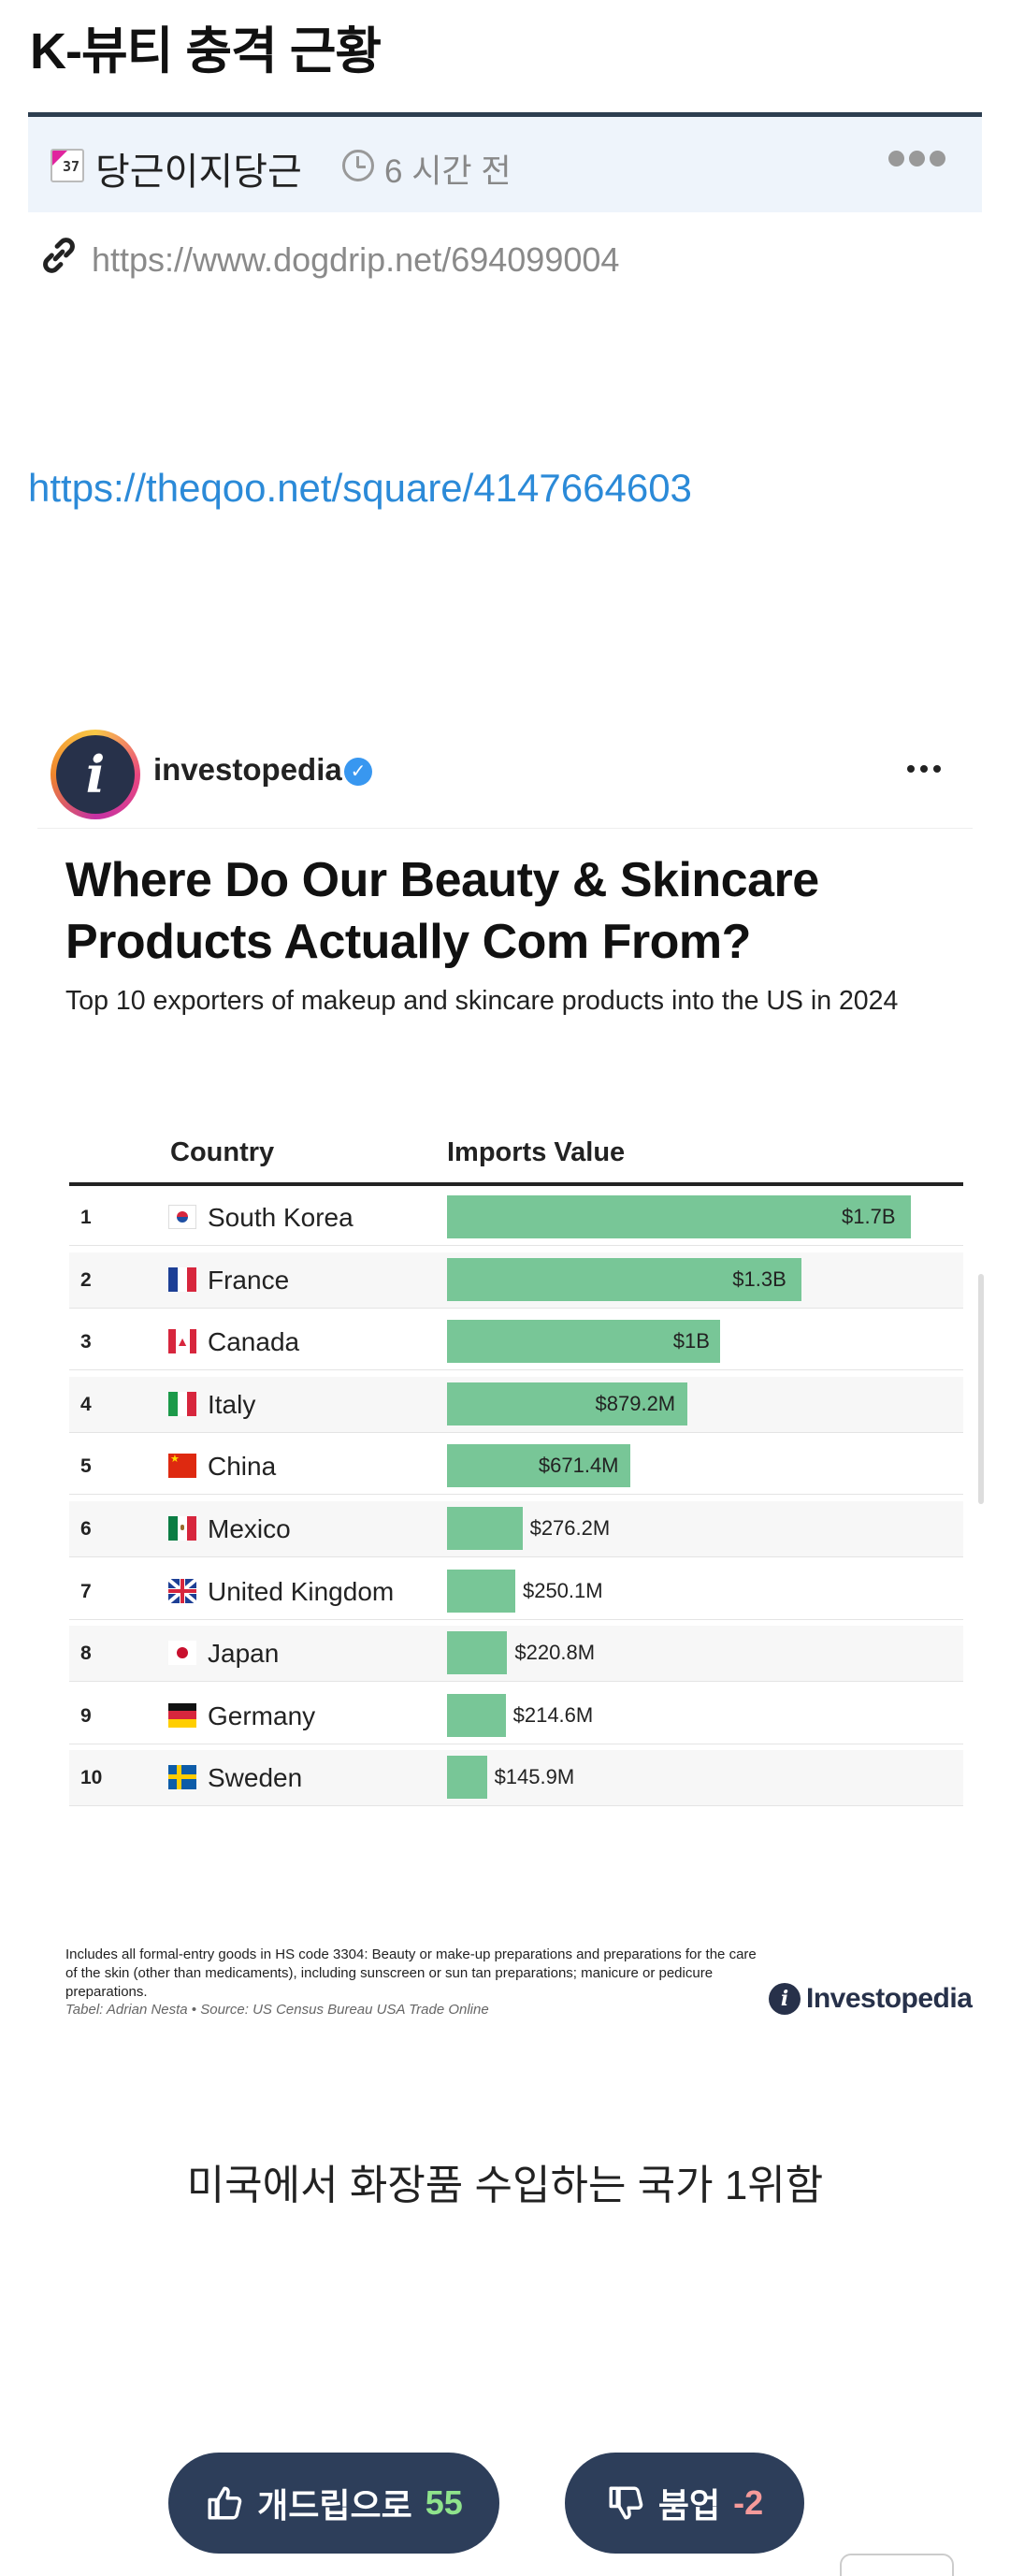  I want to click on brand-logo: i Investopedia, so click(871, 1999).